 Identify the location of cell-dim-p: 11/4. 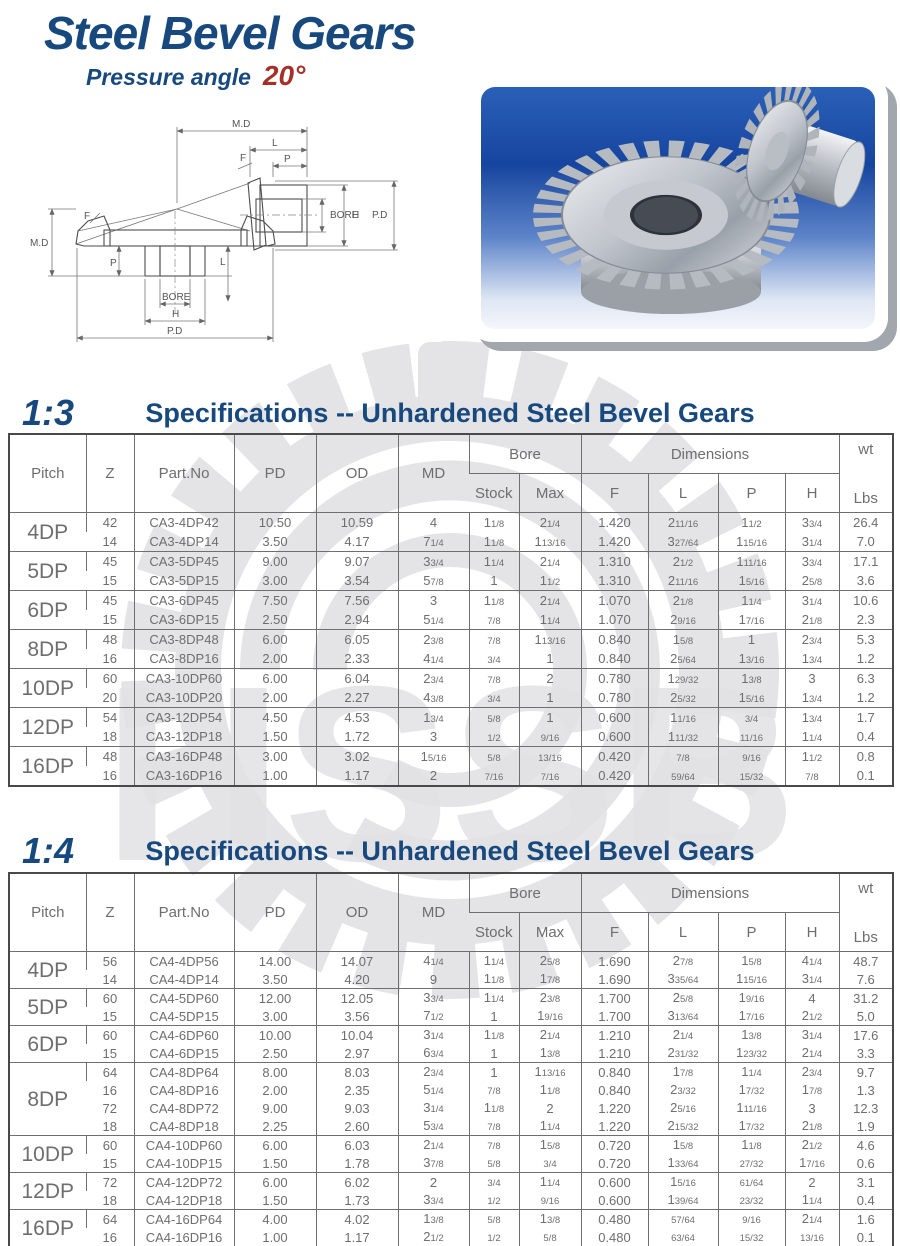
(751, 600).